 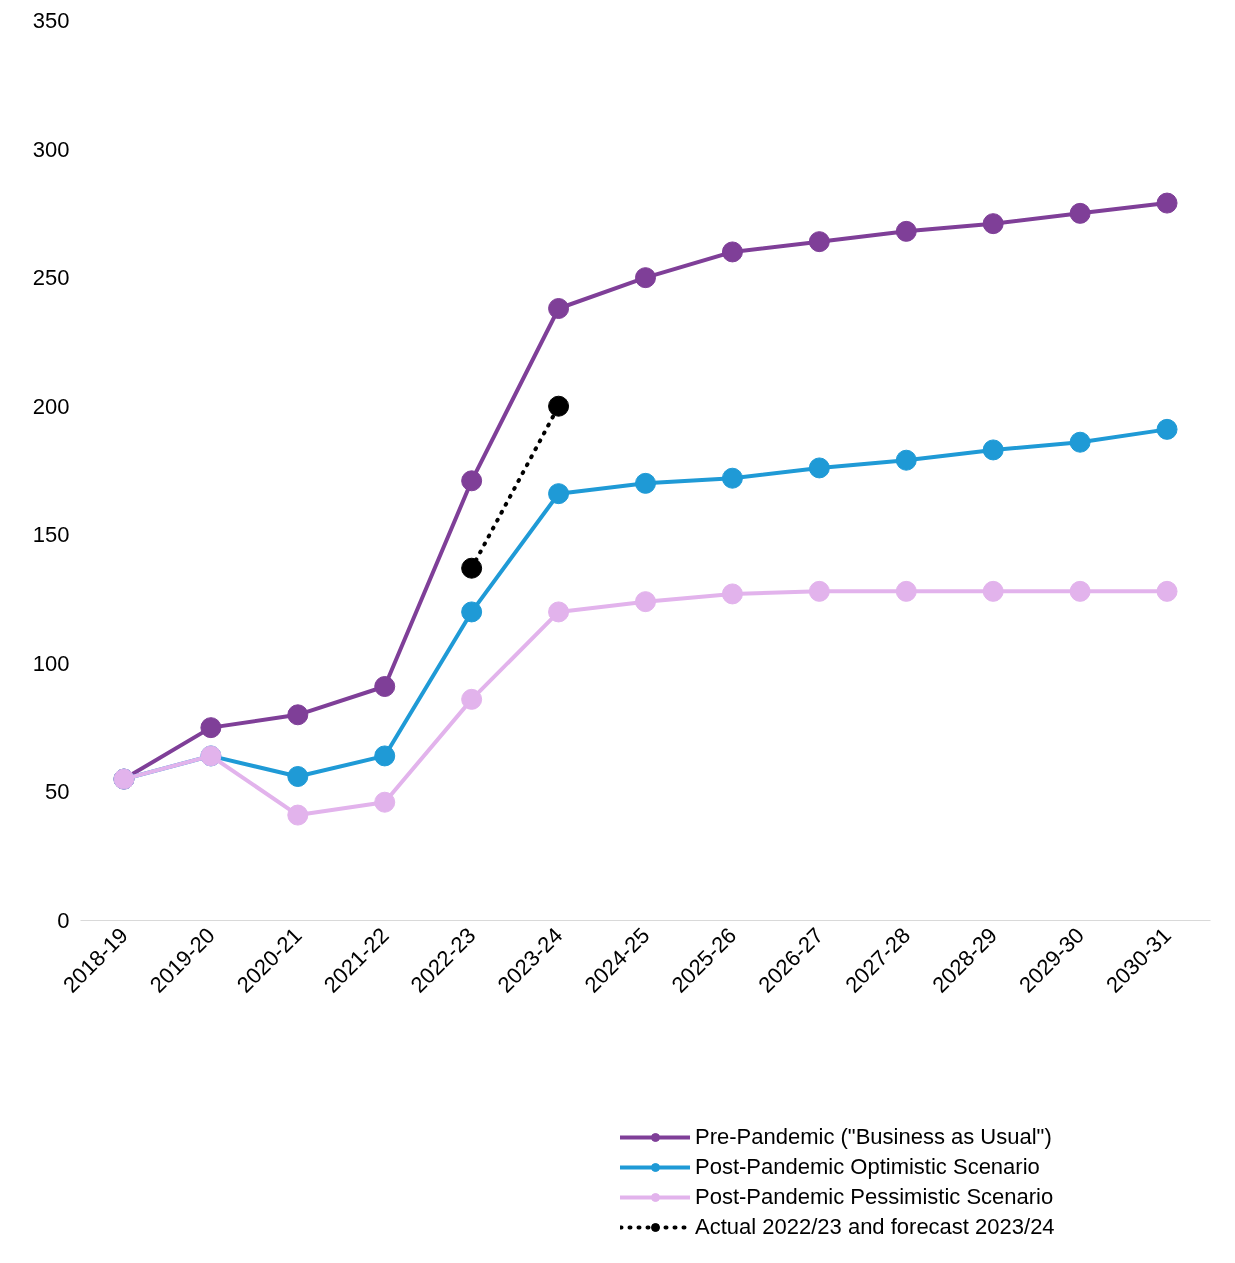 I want to click on legend-label: Post-Pandemic Optimistic Scenario, so click(x=867, y=1167).